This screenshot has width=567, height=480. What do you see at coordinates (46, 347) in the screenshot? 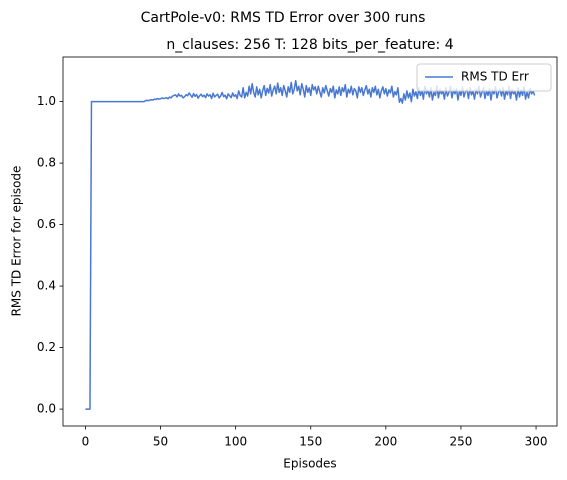
I see `y-tick-label: 0.2` at bounding box center [46, 347].